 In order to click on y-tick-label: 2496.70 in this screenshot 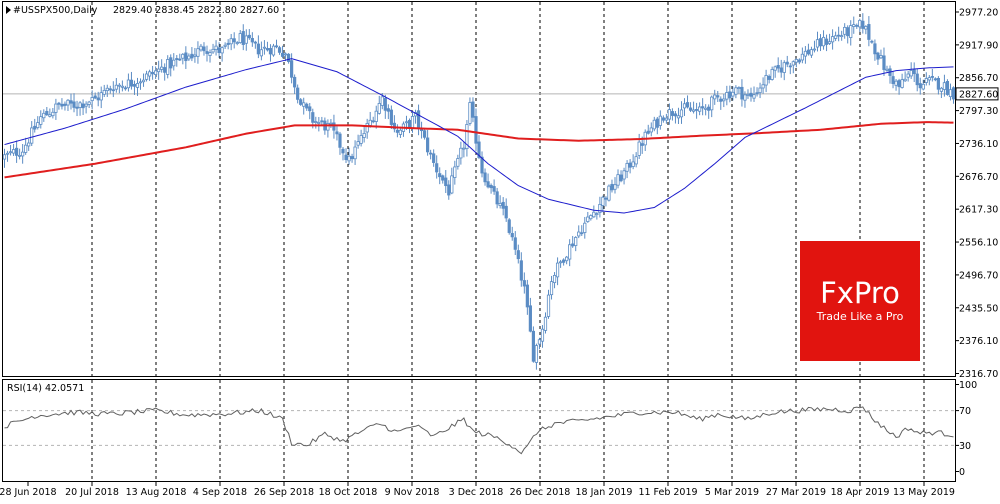, I will do `click(978, 275)`.